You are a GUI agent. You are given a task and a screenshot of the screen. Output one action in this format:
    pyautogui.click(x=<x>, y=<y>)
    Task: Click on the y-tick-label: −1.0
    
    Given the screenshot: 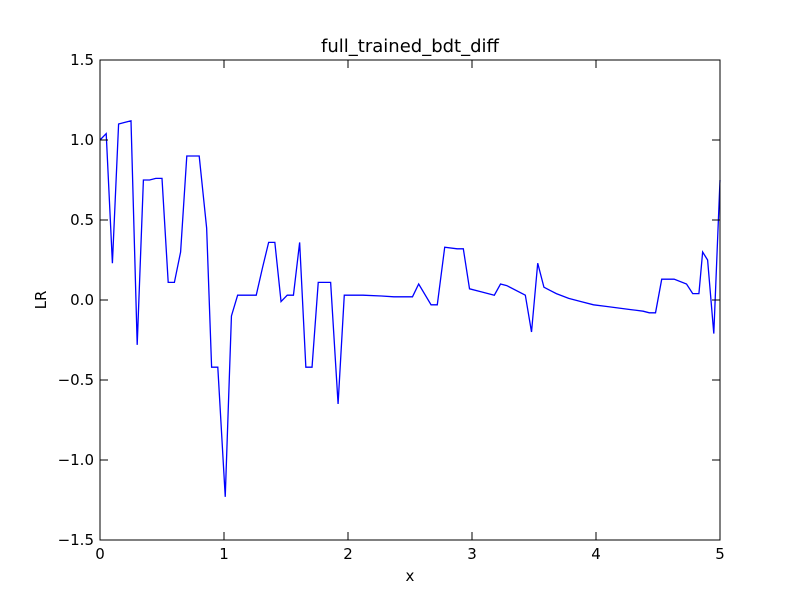 What is the action you would take?
    pyautogui.click(x=76, y=460)
    